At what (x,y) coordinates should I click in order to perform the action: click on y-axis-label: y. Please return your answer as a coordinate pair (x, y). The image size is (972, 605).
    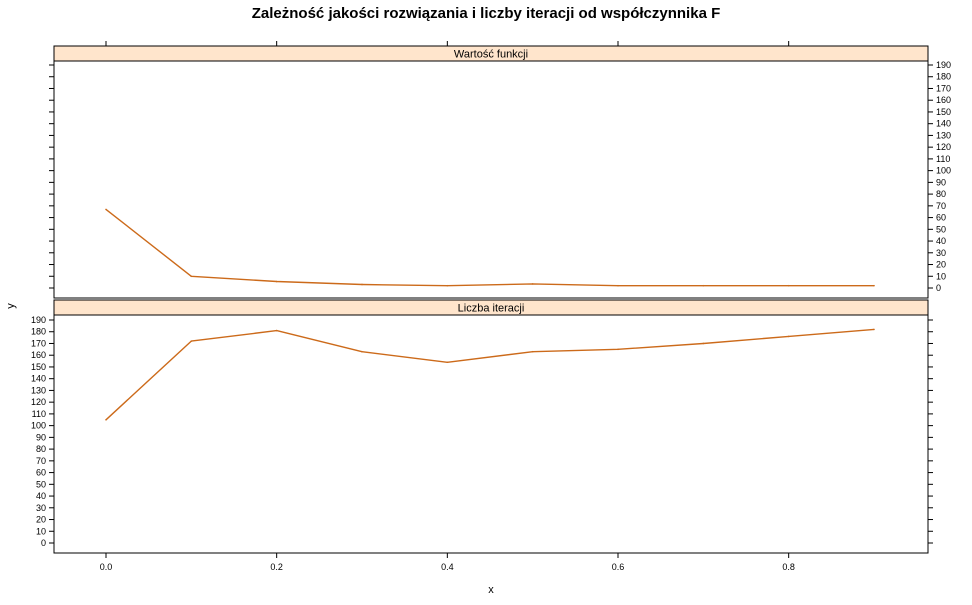
    Looking at the image, I should click on (11, 306).